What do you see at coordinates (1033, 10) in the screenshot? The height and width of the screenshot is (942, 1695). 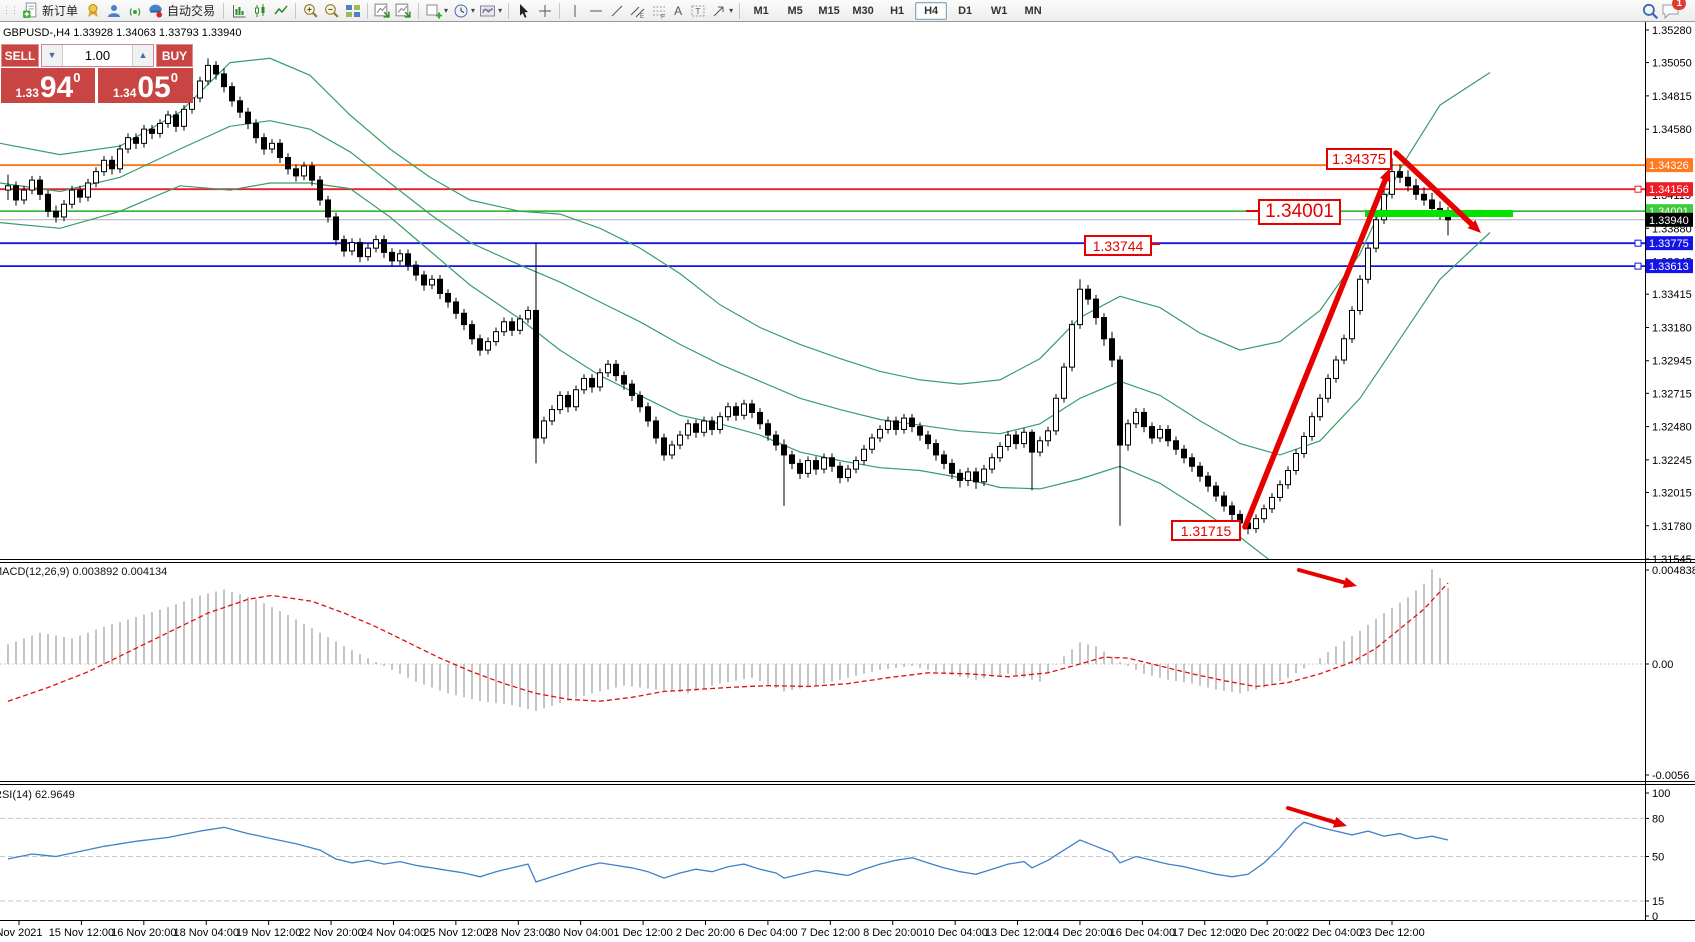 I see `timeframe-mn: MN` at bounding box center [1033, 10].